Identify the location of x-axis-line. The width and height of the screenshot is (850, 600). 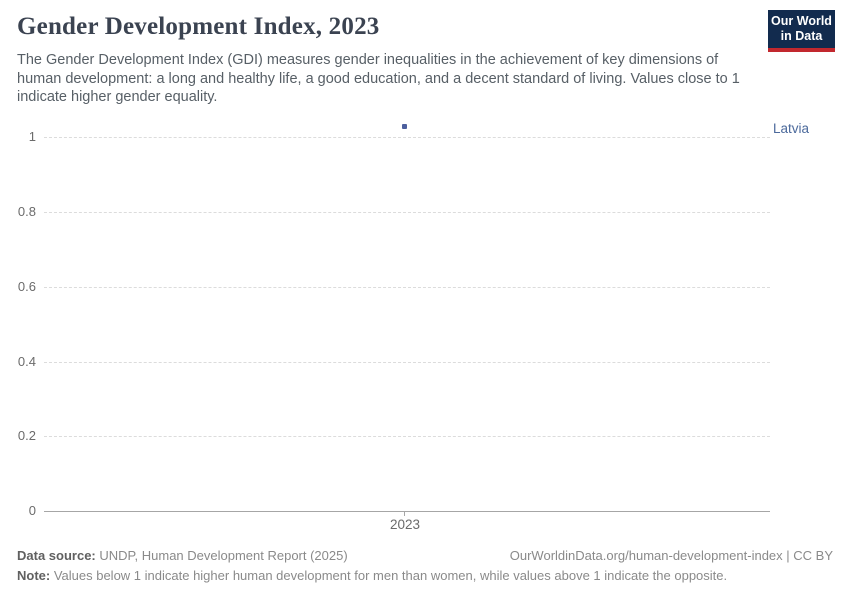
(407, 511).